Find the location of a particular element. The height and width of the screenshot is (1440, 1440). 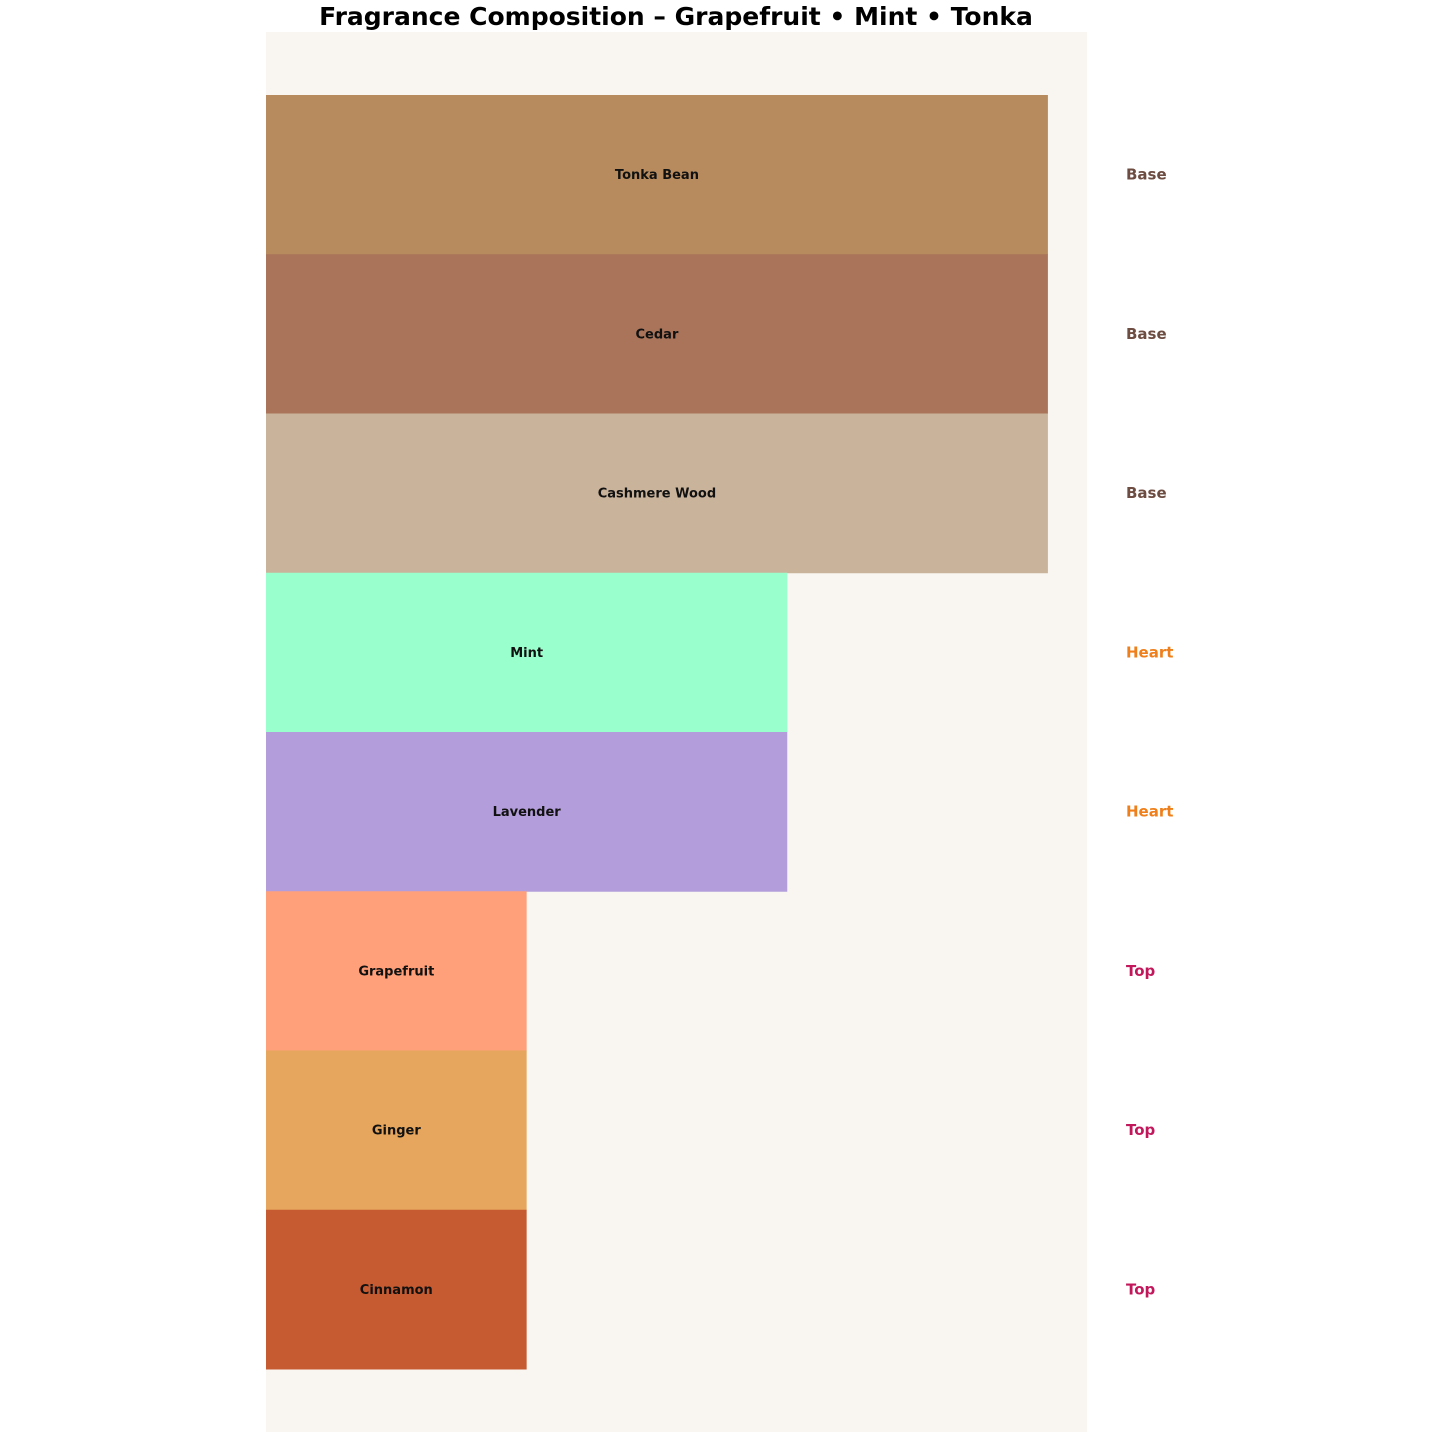

bar-label: Mint is located at coordinates (526, 653).